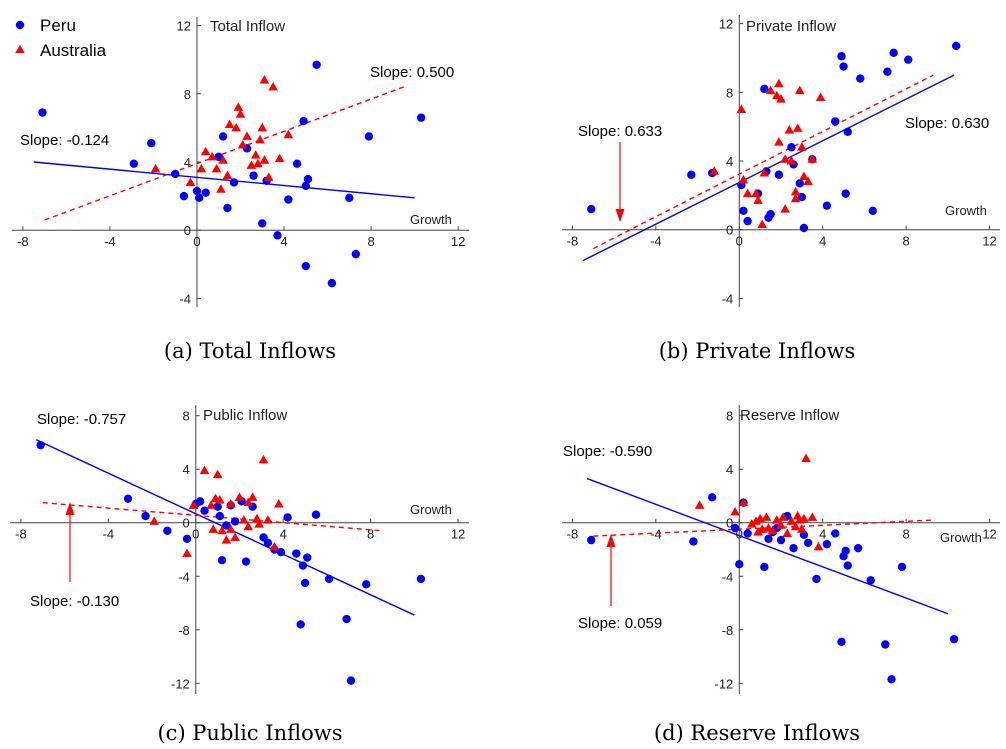 This screenshot has width=1006, height=749. I want to click on slope-label-peru: Slope: -0.124, so click(64, 140).